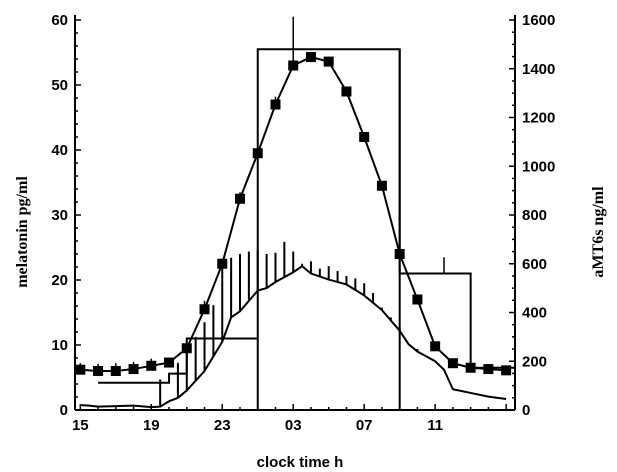 Image resolution: width=617 pixels, height=472 pixels. I want to click on x-tick-label: 03, so click(293, 425).